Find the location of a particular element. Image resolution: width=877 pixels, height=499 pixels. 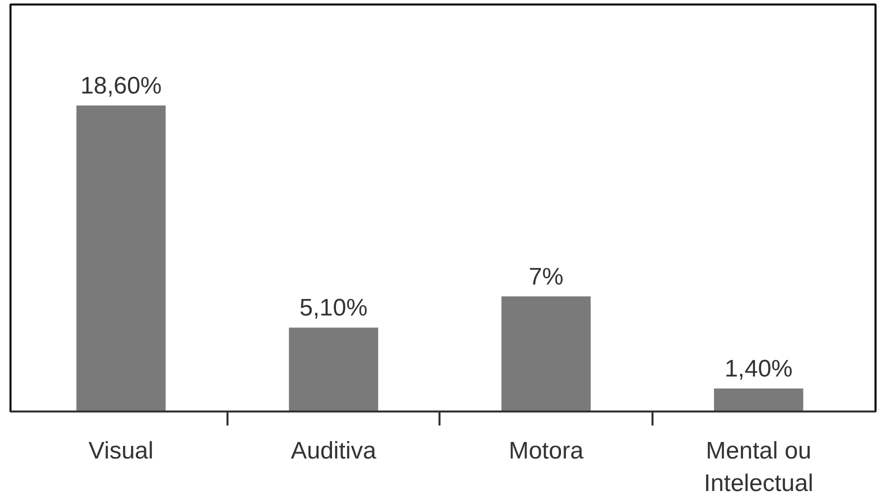

data-label: 18,60% is located at coordinates (121, 86).